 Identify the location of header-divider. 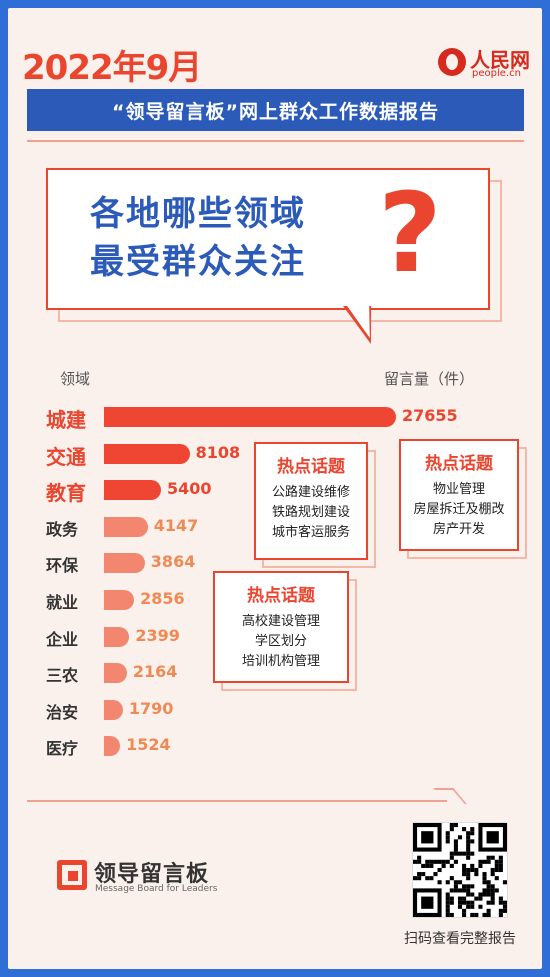
(275, 141).